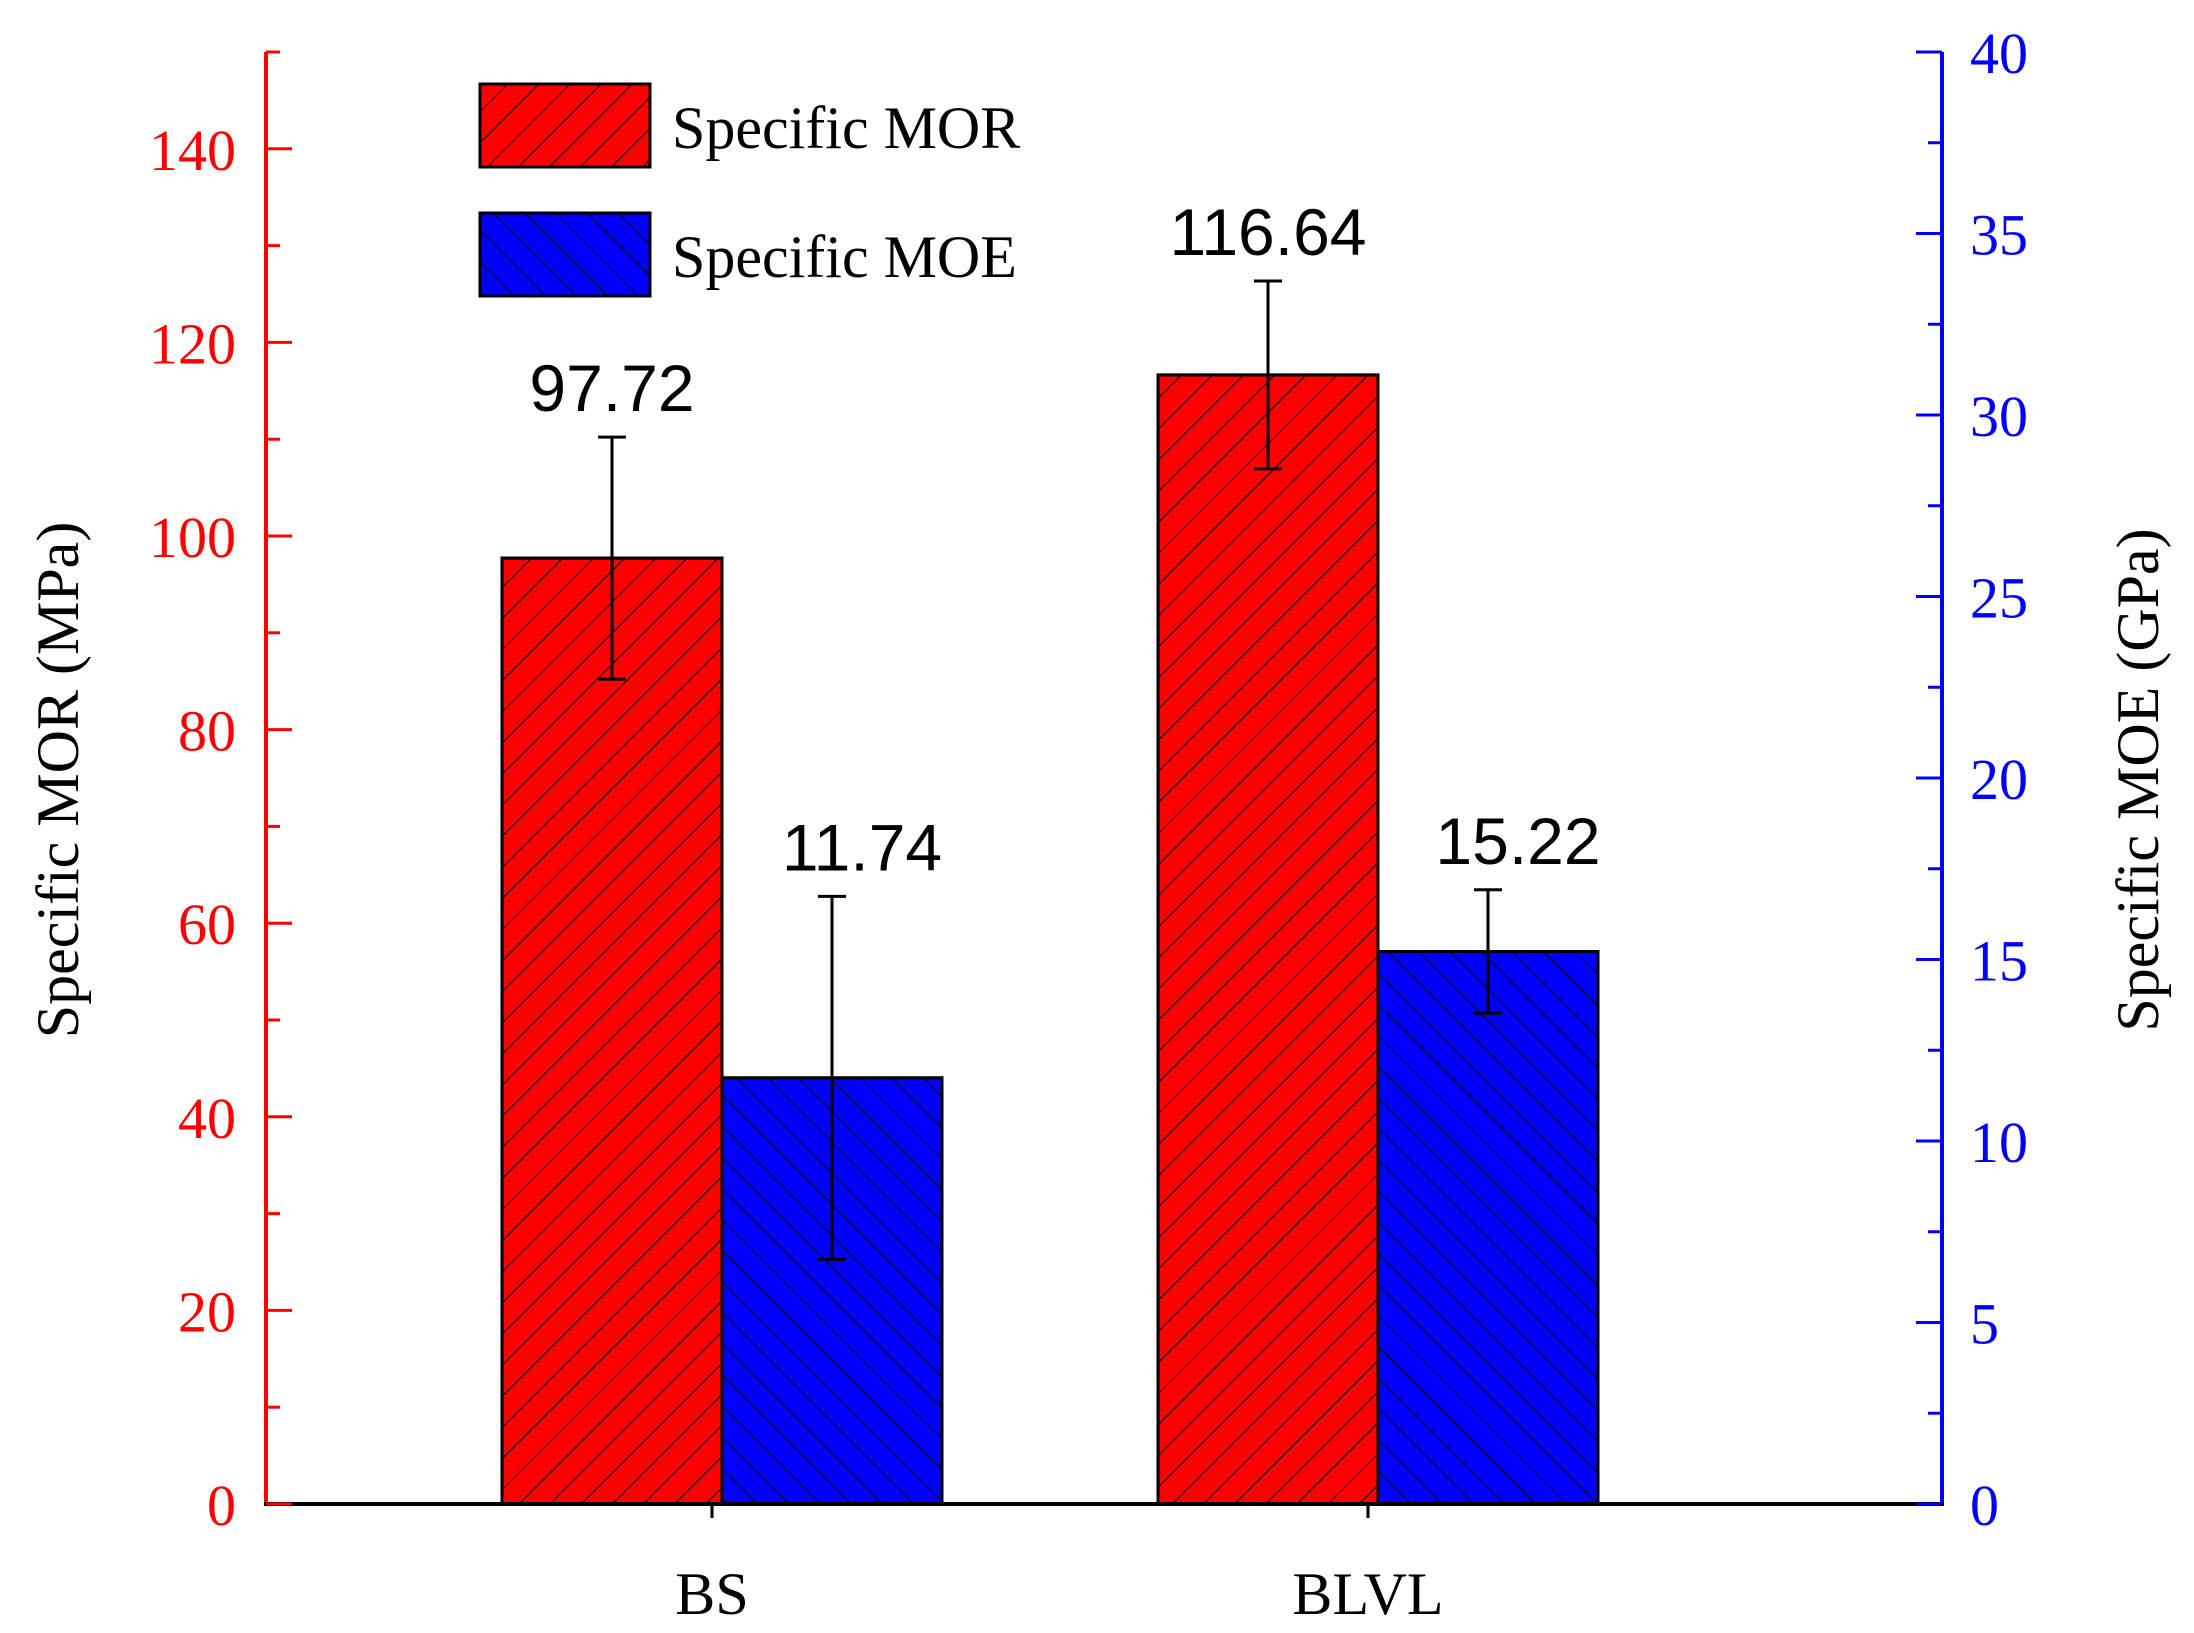  I want to click on right-tick-label: 15, so click(1999, 961).